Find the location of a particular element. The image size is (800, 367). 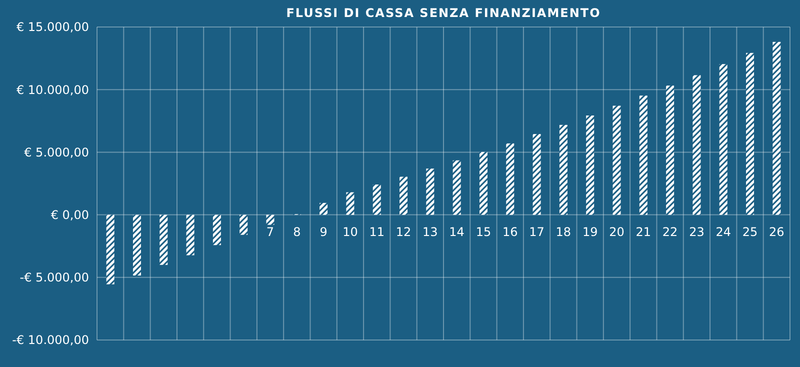

y-tick-label: € 10.000,00 is located at coordinates (52, 89).